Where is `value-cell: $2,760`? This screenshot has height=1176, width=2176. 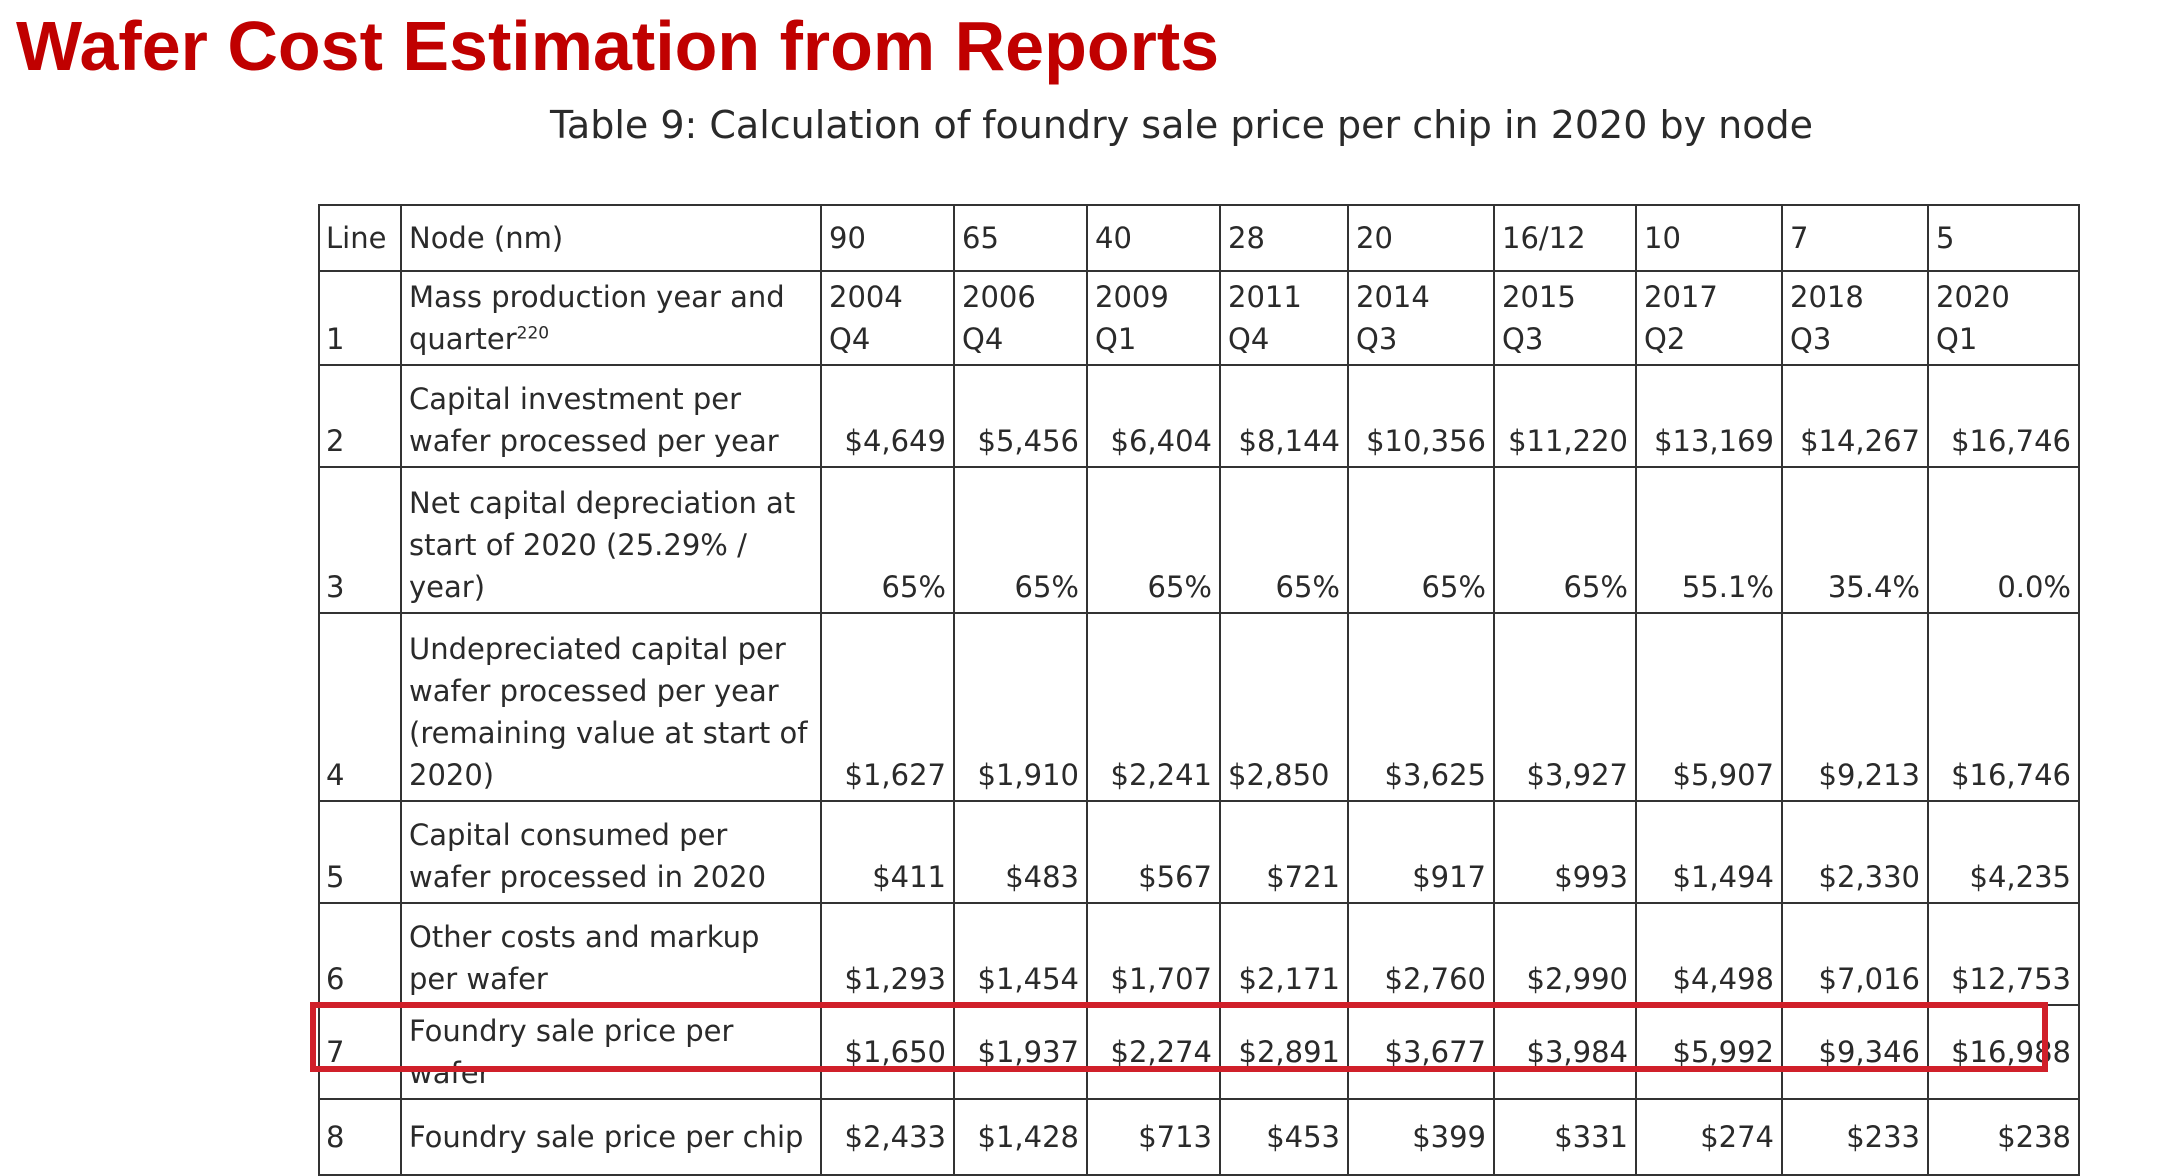 value-cell: $2,760 is located at coordinates (1421, 954).